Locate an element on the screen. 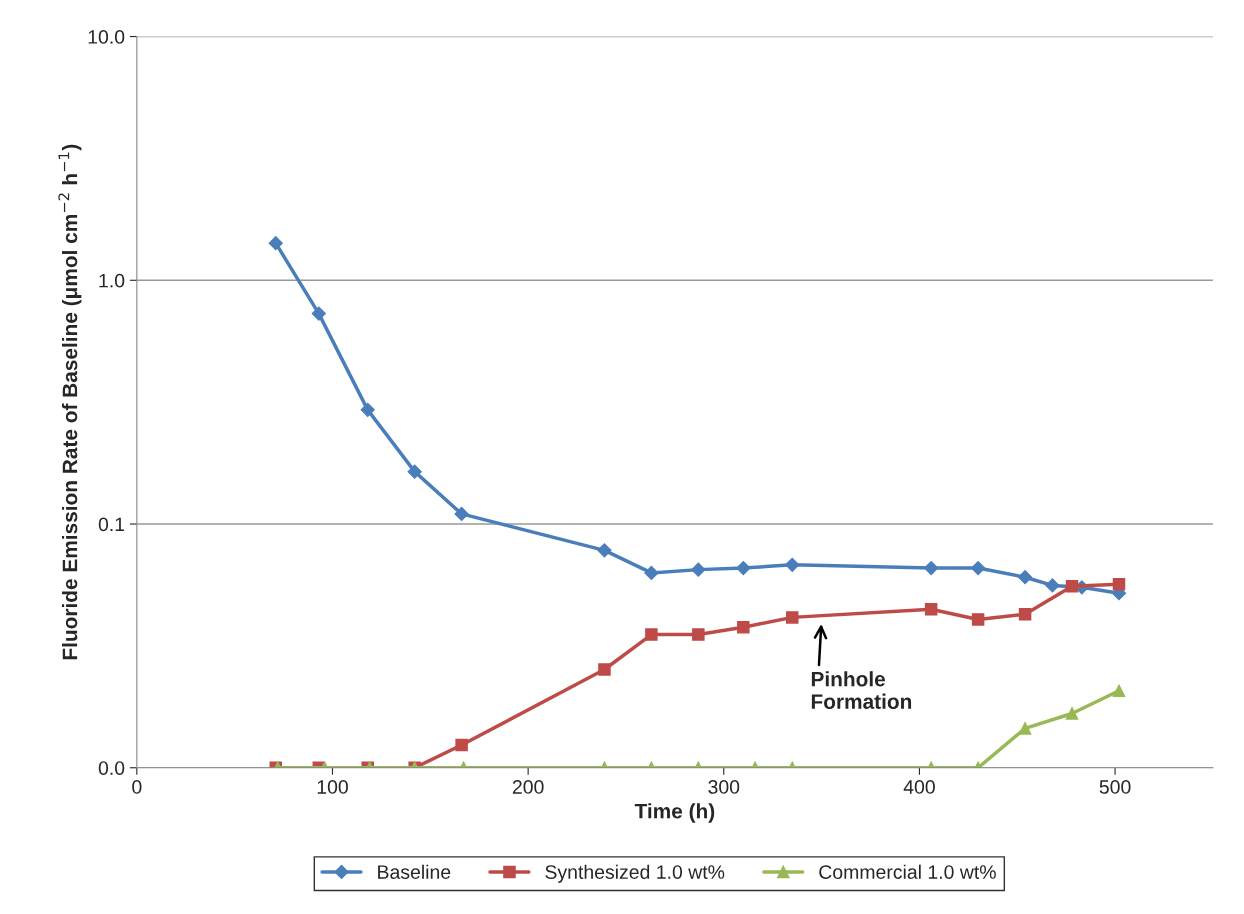 This screenshot has width=1244, height=914. annotation: Pinhole Formation is located at coordinates (861, 690).